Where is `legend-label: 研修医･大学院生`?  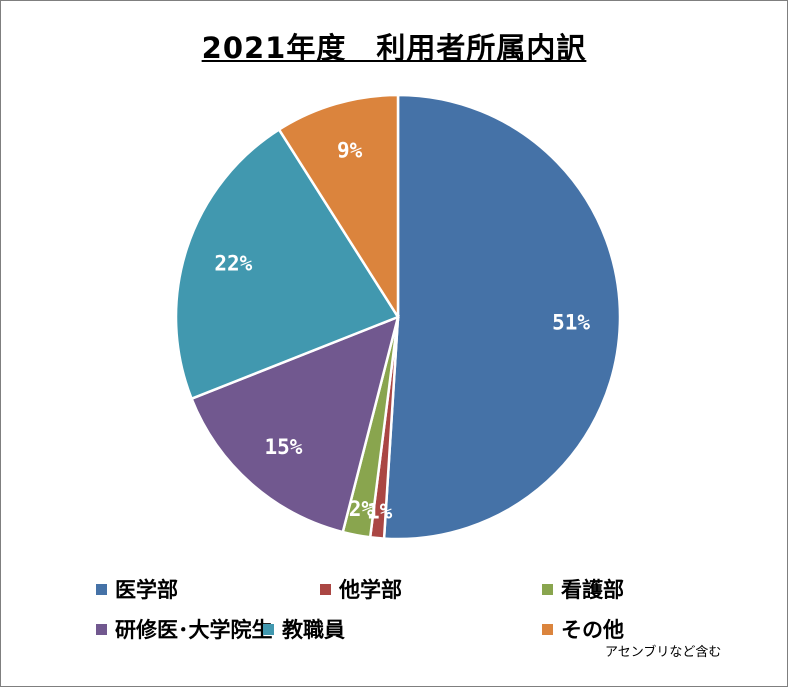 legend-label: 研修医･大学院生 is located at coordinates (194, 630).